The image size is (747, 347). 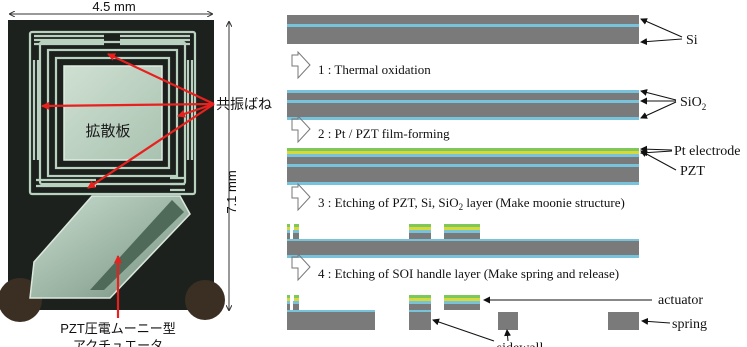 What do you see at coordinates (118, 328) in the screenshot?
I see `actuator-label-line1: PZT圧電ムーニー型` at bounding box center [118, 328].